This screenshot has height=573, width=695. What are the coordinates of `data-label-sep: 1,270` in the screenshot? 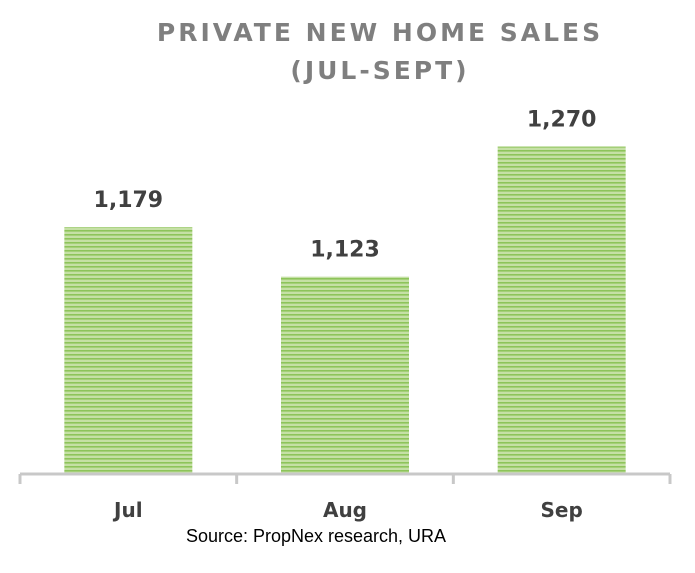 It's located at (562, 120).